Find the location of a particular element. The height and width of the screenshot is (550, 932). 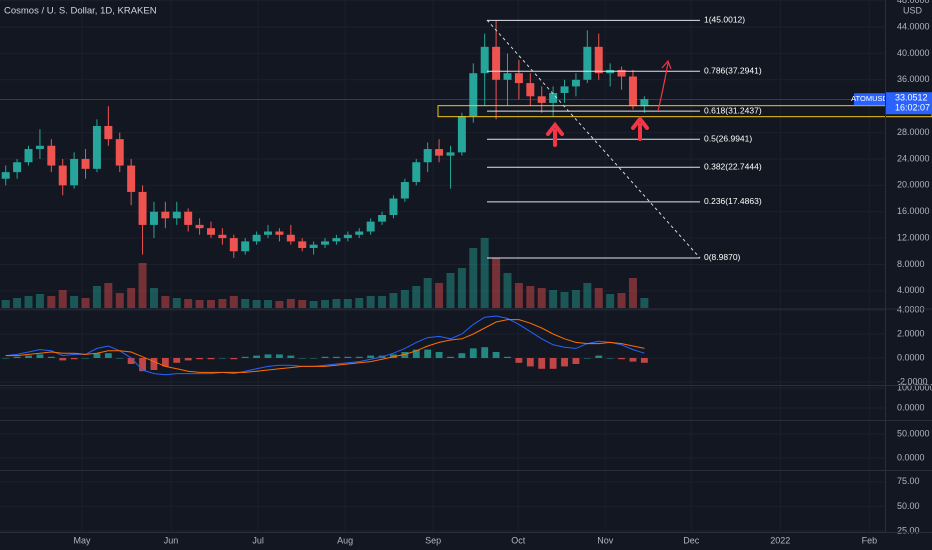

y-tick-label: 40.0000 is located at coordinates (913, 53).